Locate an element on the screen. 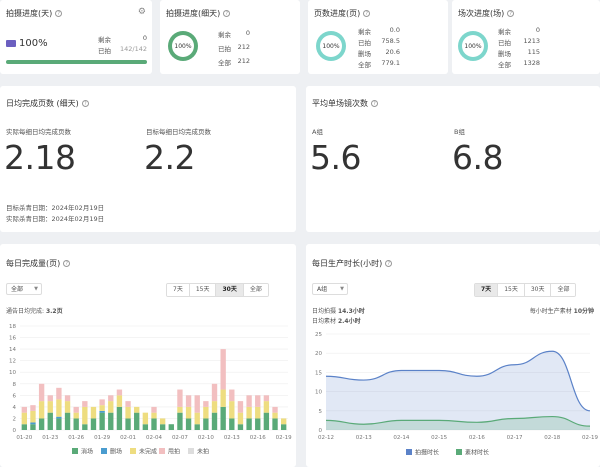 This screenshot has width=600, height=467. x-tick-label: 02-01 is located at coordinates (128, 438).